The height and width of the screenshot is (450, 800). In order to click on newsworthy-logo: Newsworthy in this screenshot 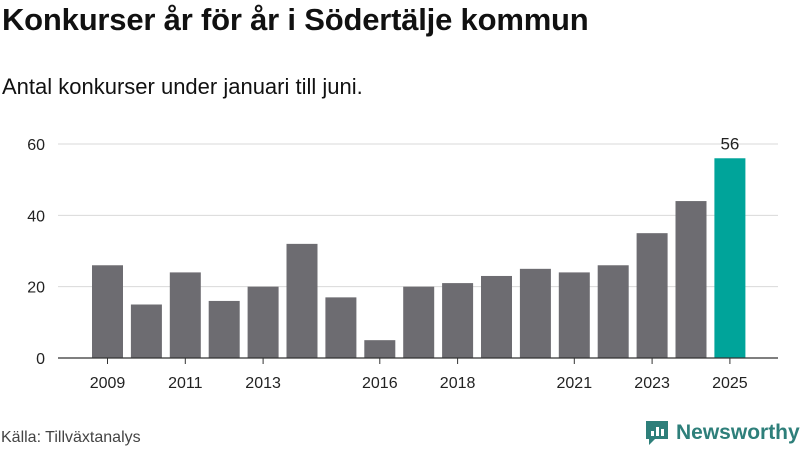, I will do `click(722, 433)`.